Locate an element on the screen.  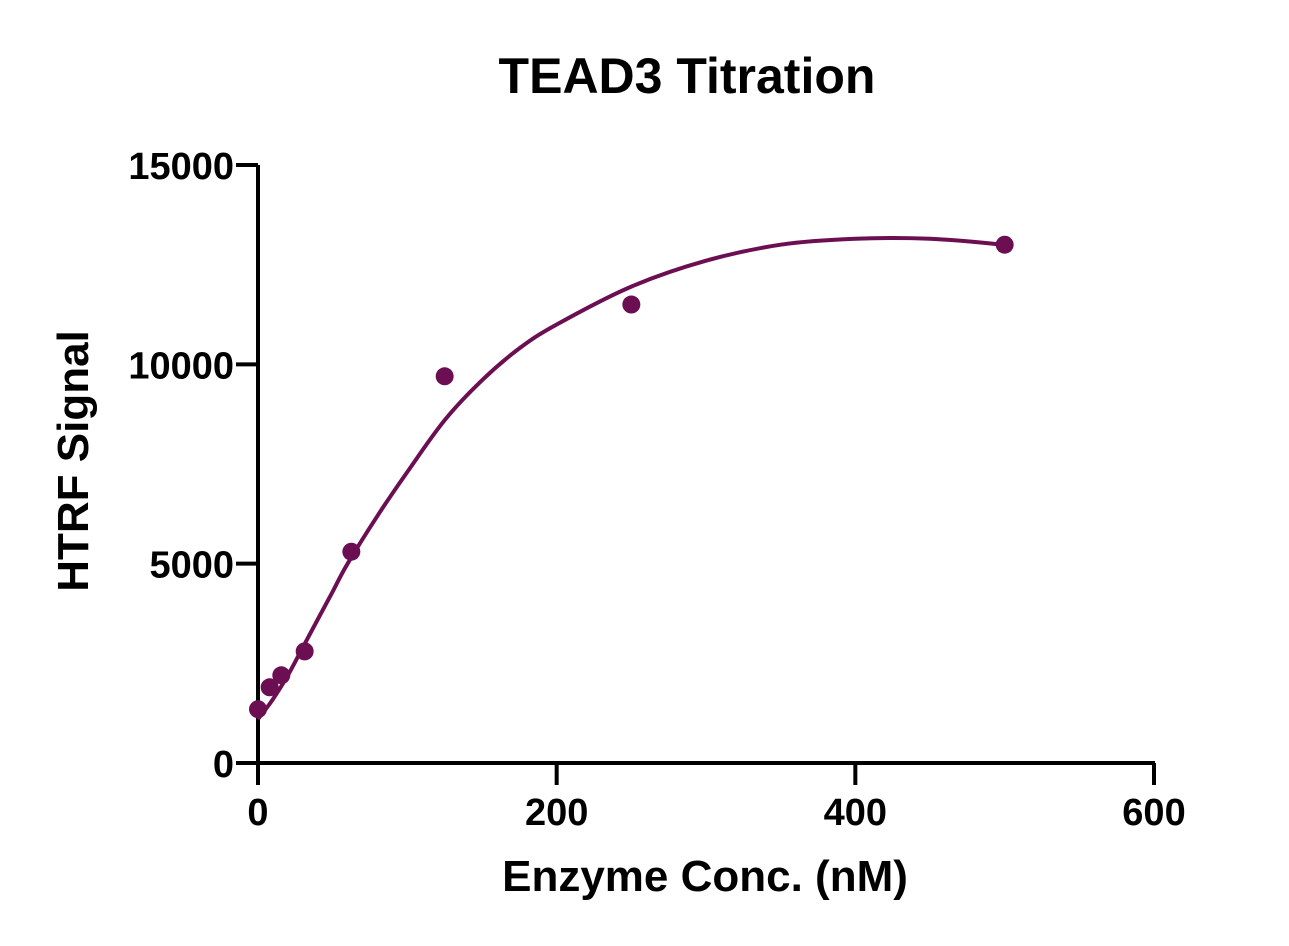
y-tick-label: 10000 is located at coordinates (181, 366).